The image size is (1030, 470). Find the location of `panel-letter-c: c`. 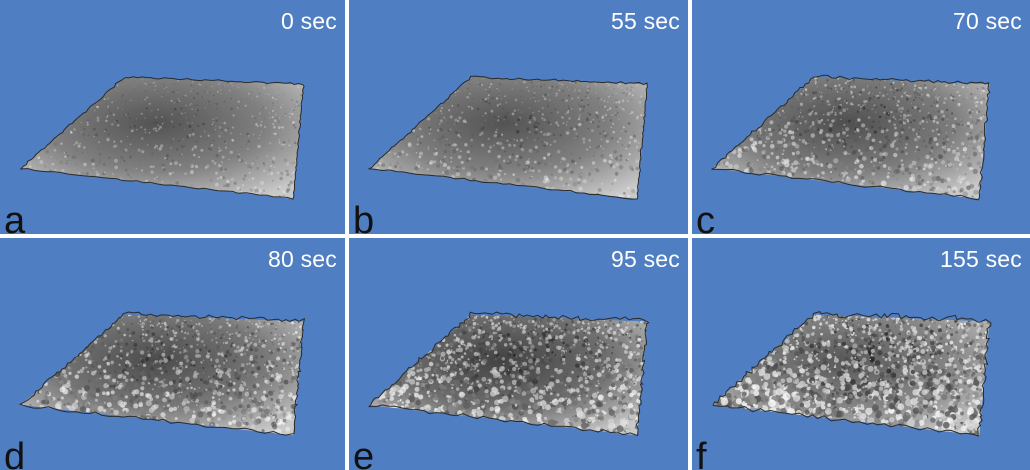

panel-letter-c: c is located at coordinates (705, 217).